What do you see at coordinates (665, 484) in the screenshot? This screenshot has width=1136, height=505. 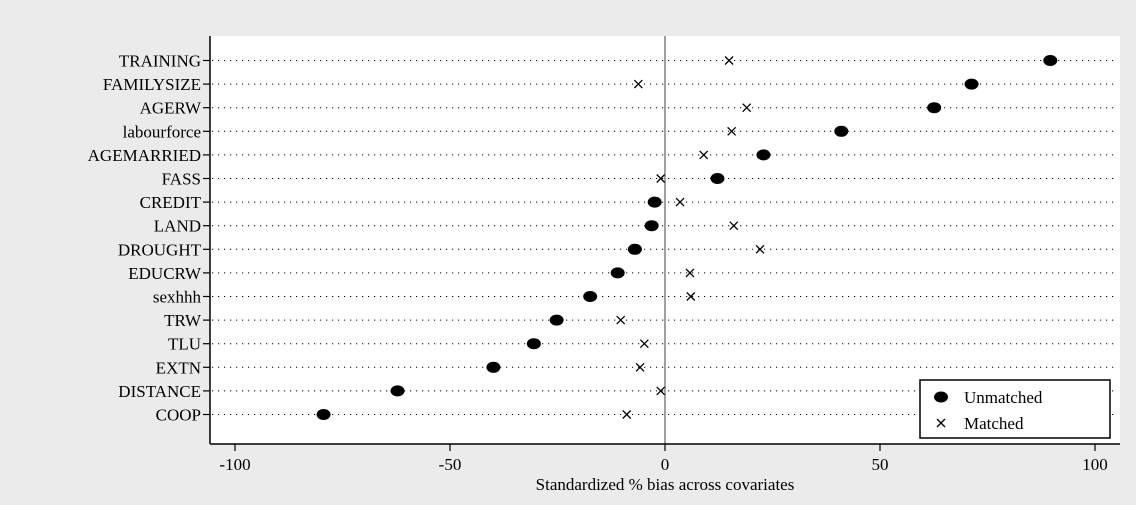 I see `x-axis-title: Standardized % bias across covariates` at bounding box center [665, 484].